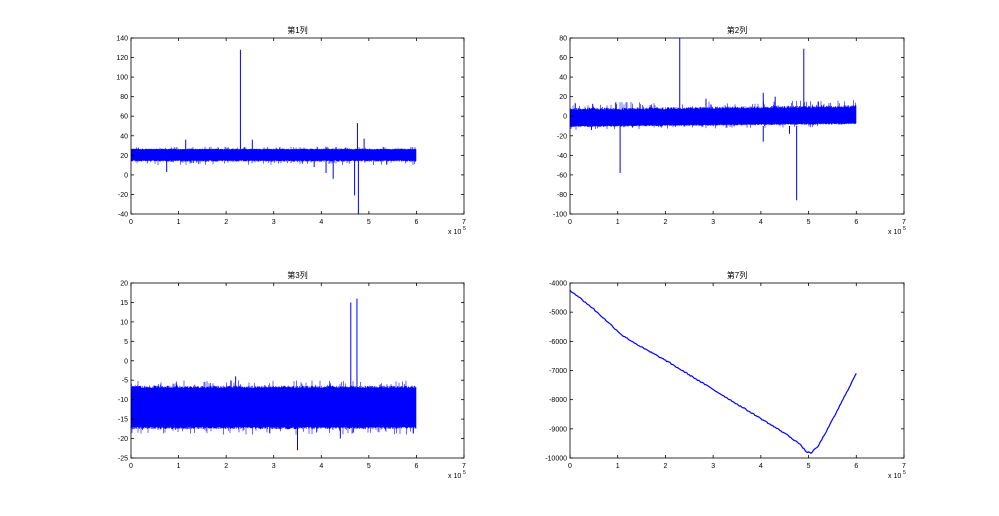 Image resolution: width=999 pixels, height=516 pixels. I want to click on y-tick-label: -10, so click(123, 400).